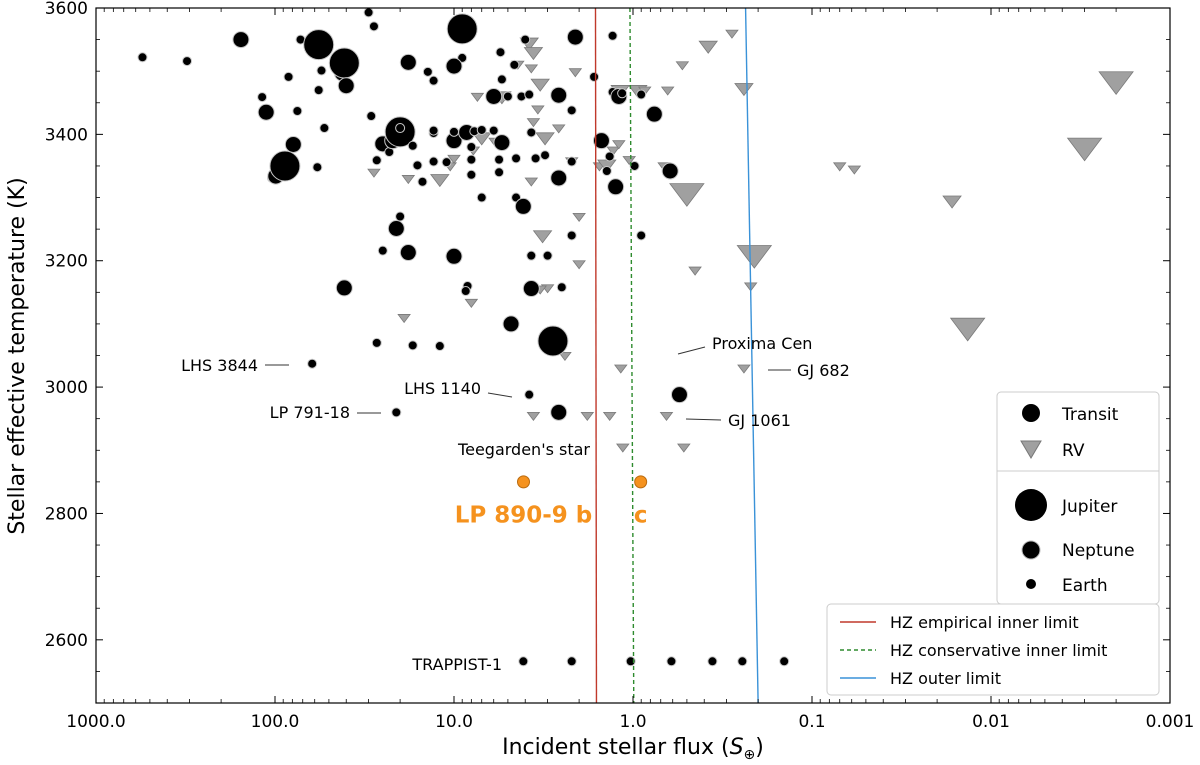  I want to click on annotation-label: LHS 1140, so click(442, 388).